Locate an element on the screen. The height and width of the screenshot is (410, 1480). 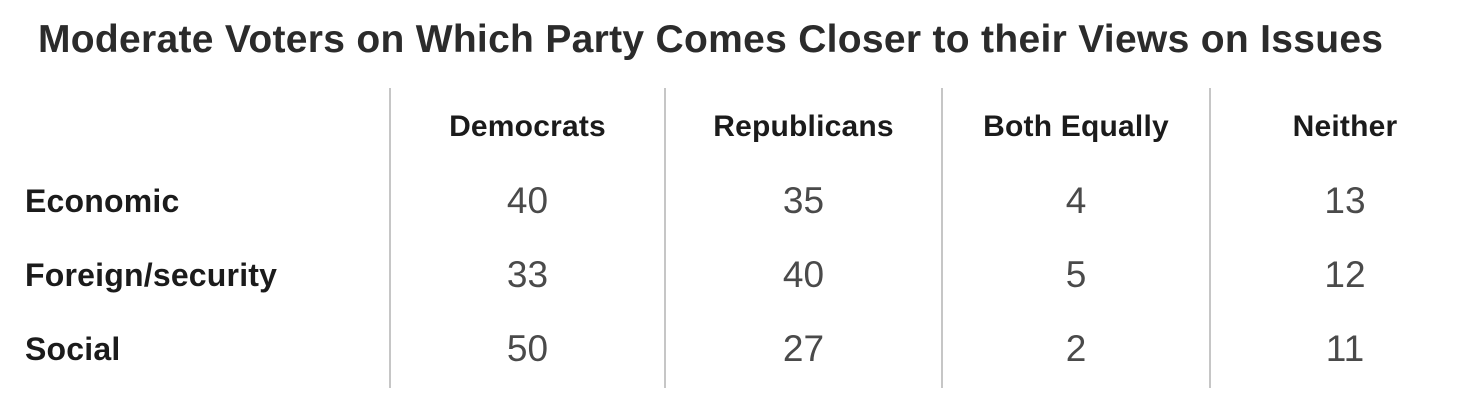
row-label-social: Social is located at coordinates (73, 348).